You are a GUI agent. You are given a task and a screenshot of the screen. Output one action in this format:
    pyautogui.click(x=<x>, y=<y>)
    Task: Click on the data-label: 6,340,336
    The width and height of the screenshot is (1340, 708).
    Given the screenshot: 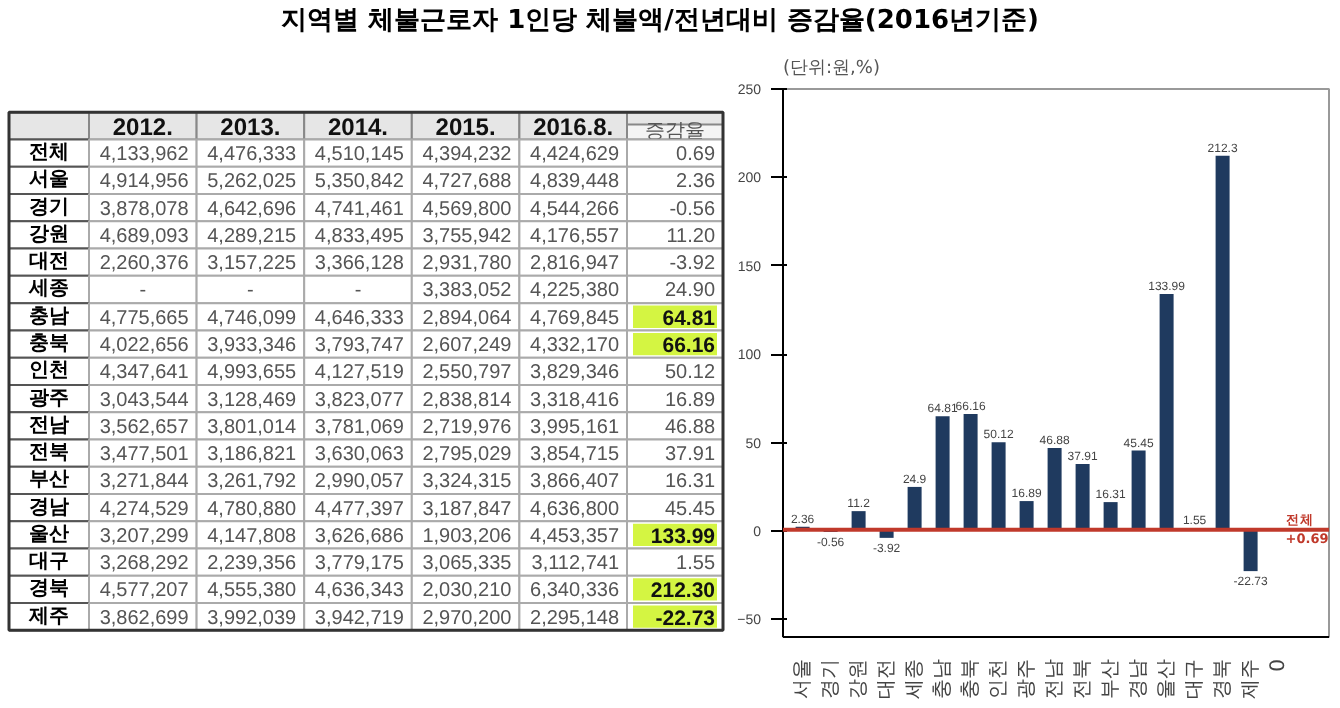 What is the action you would take?
    pyautogui.click(x=575, y=591)
    